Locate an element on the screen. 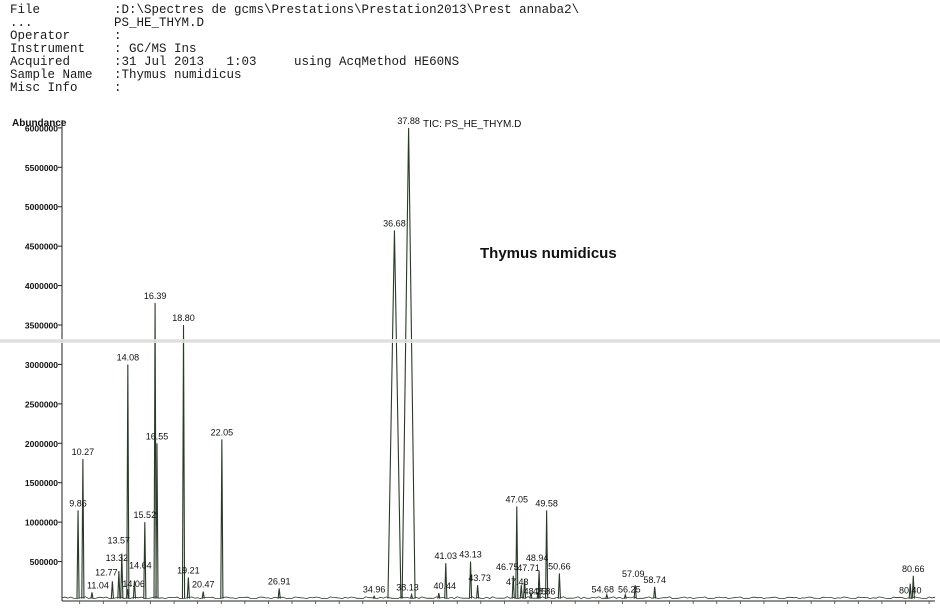  peak-label: 48.86 is located at coordinates (544, 591).